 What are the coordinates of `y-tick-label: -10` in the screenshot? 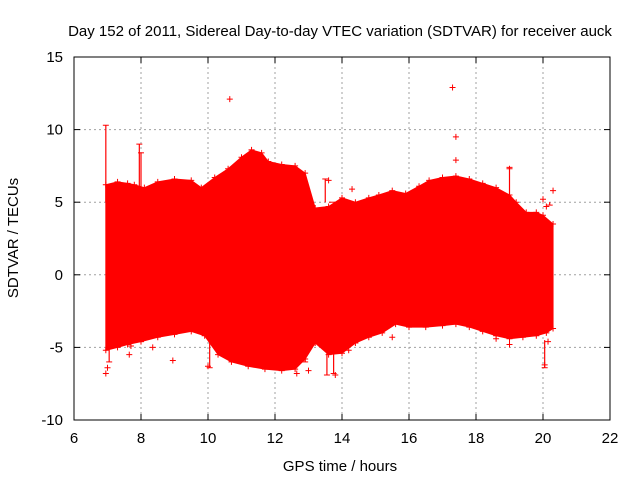 It's located at (52, 420).